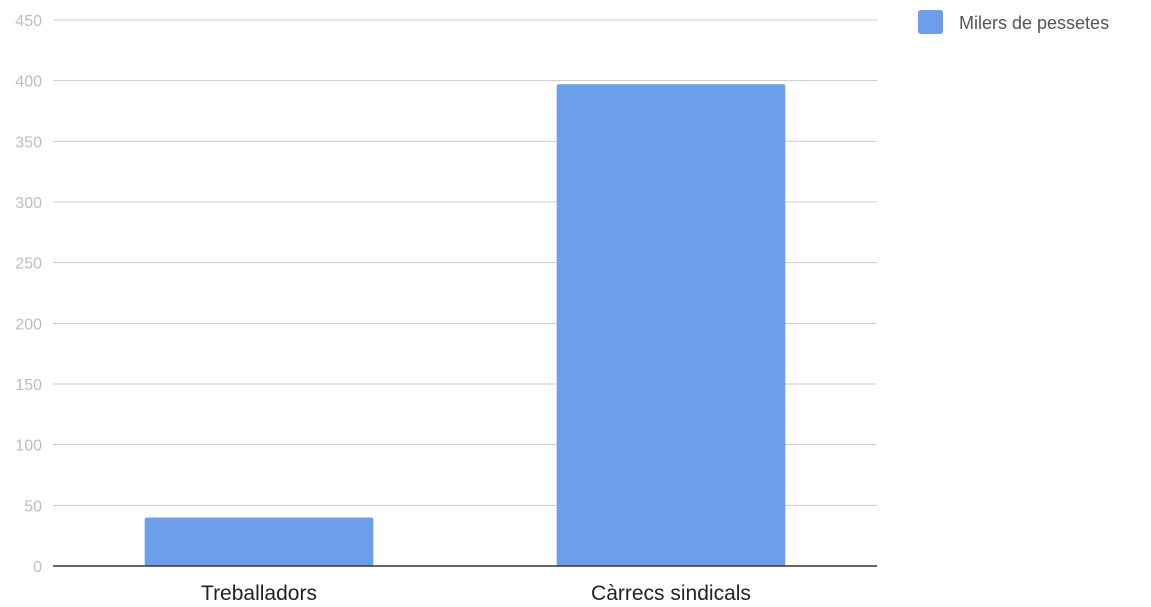  What do you see at coordinates (28, 385) in the screenshot?
I see `y-tick-label: 150` at bounding box center [28, 385].